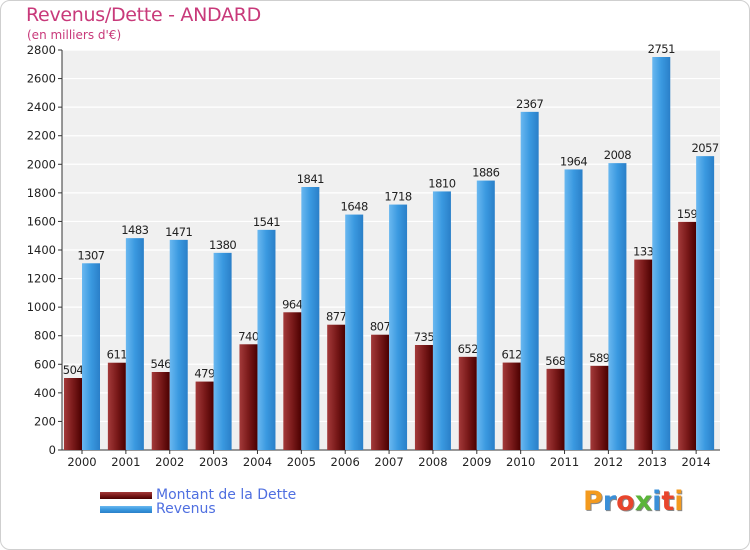  I want to click on y-tick-label: 200, so click(45, 421).